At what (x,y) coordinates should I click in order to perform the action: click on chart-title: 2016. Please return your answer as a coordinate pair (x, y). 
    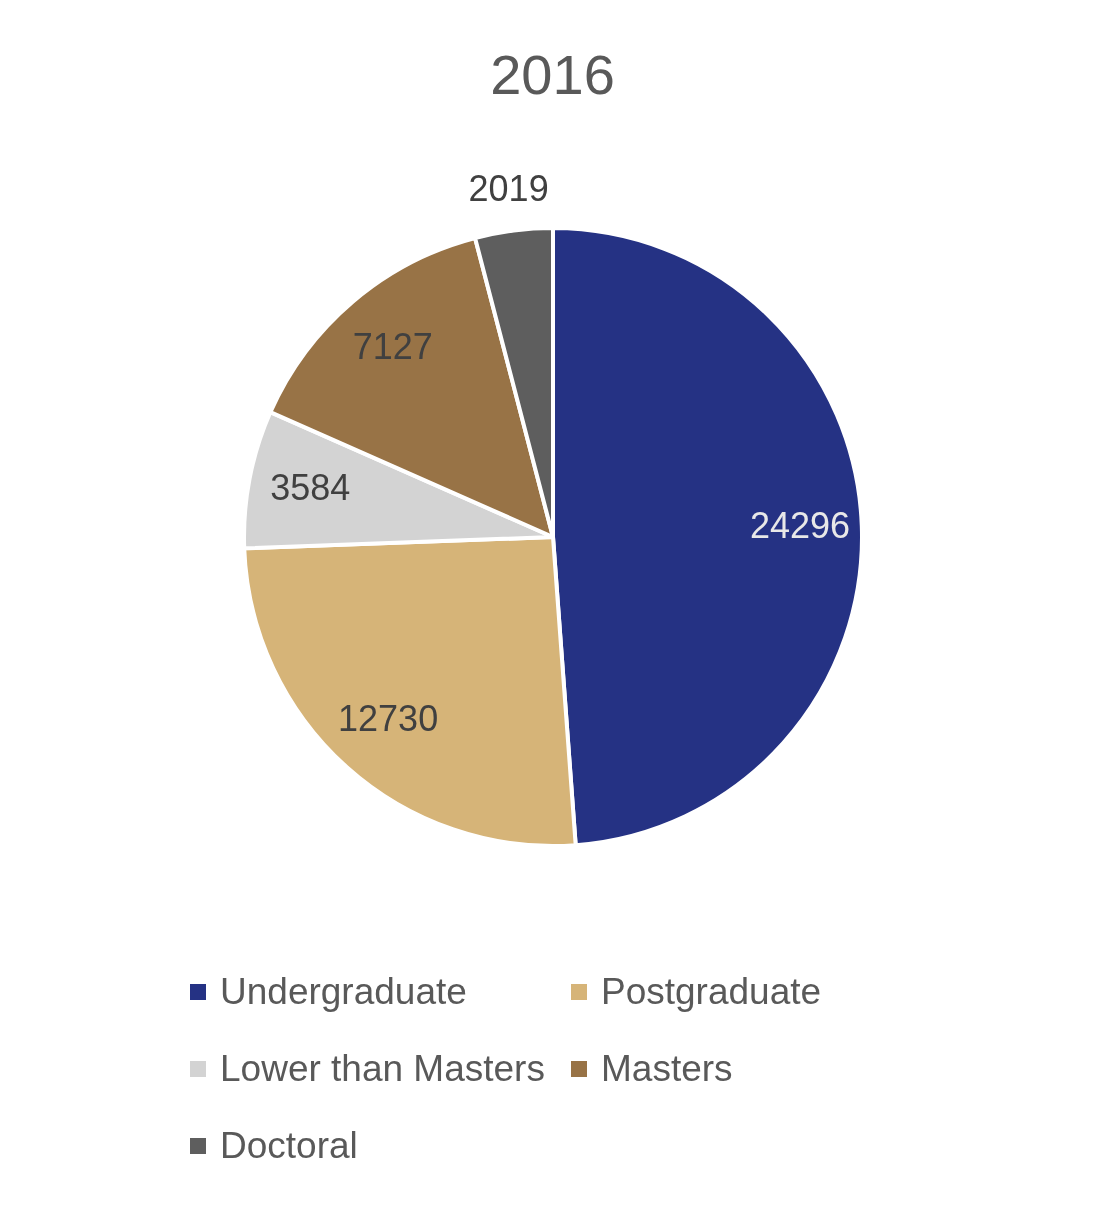
    Looking at the image, I should click on (552, 74).